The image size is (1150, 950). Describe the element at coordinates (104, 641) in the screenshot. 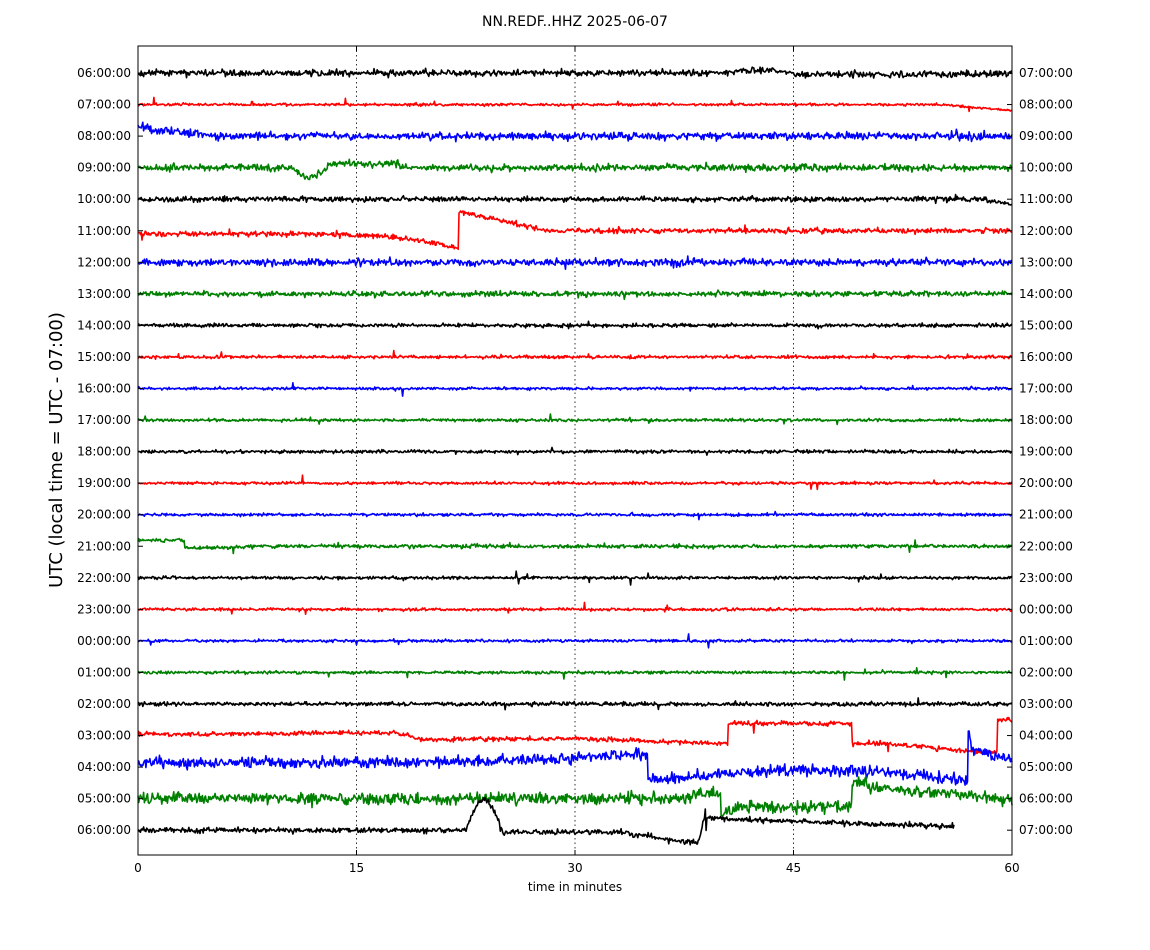

I see `y-tick-label-left: 00:00:00` at that location.